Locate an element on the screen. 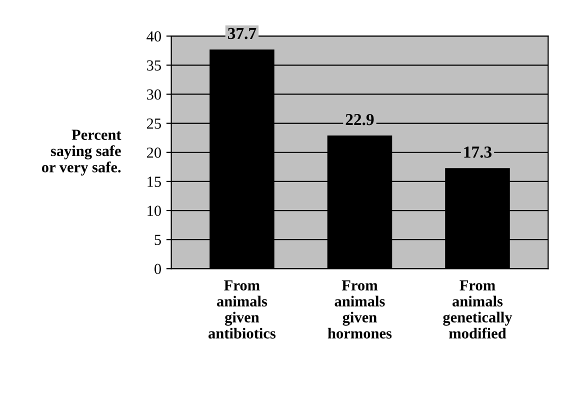  y-tick-label: 10 is located at coordinates (154, 211).